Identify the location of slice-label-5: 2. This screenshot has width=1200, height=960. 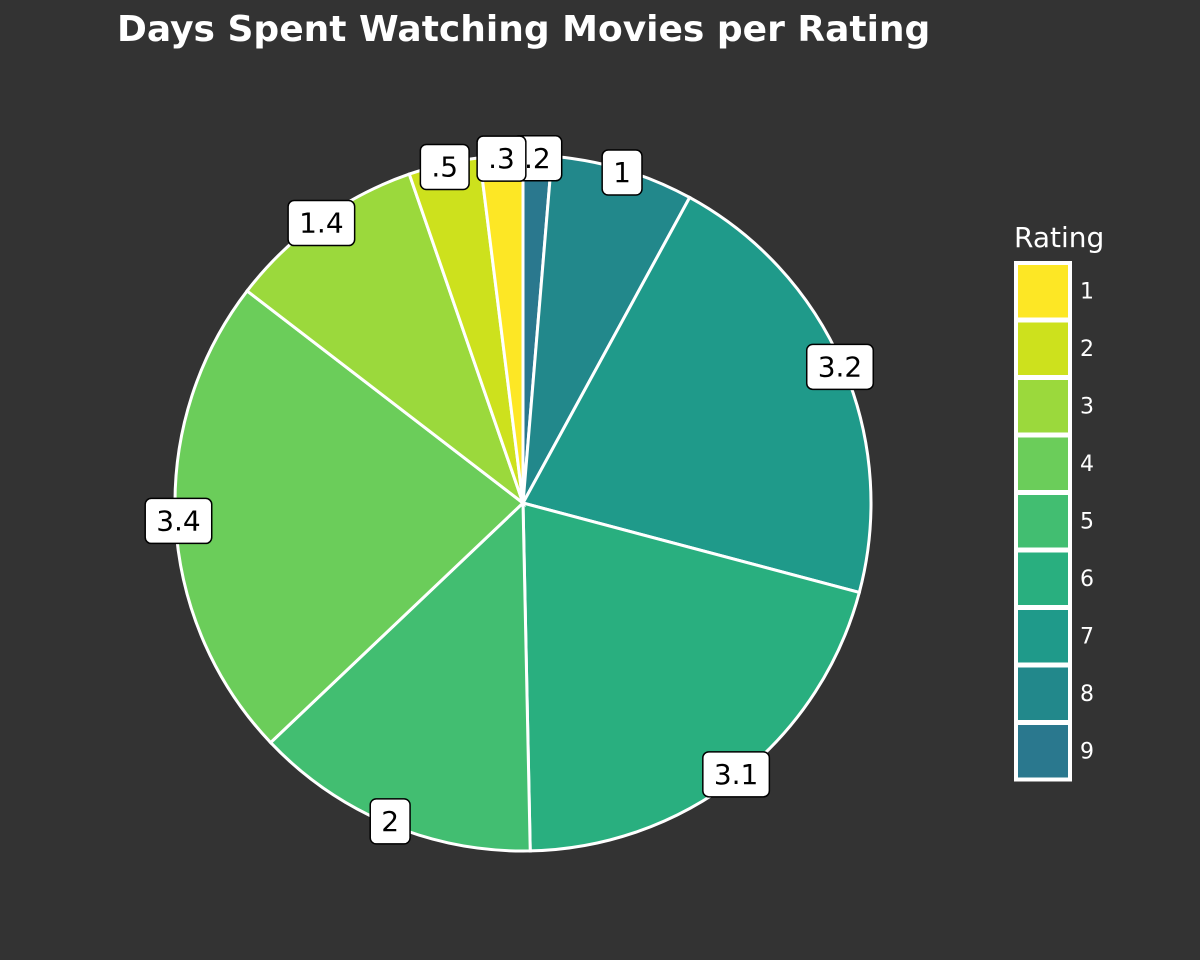
(390, 821).